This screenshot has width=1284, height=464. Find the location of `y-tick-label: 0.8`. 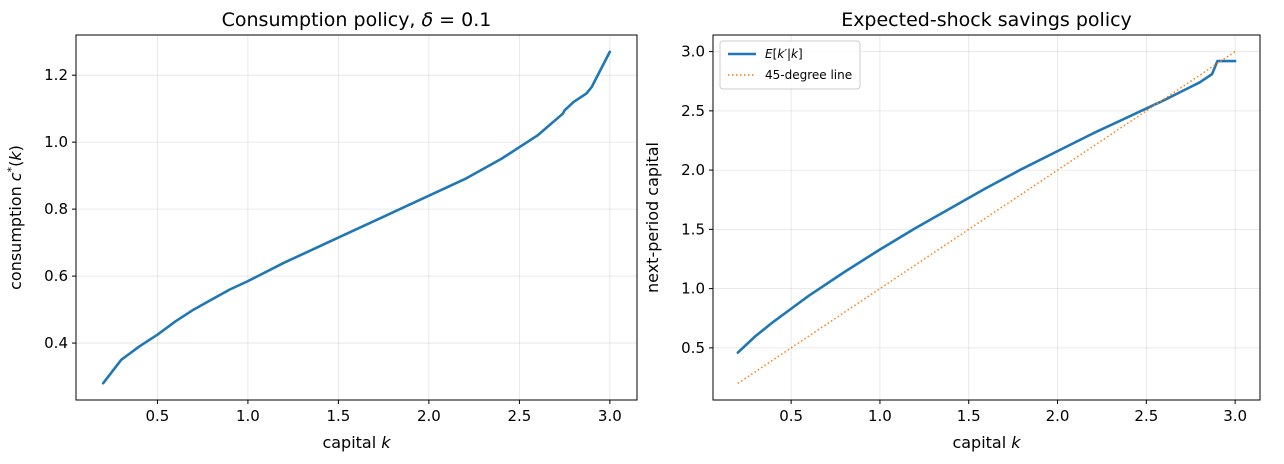

y-tick-label: 0.8 is located at coordinates (56, 209).